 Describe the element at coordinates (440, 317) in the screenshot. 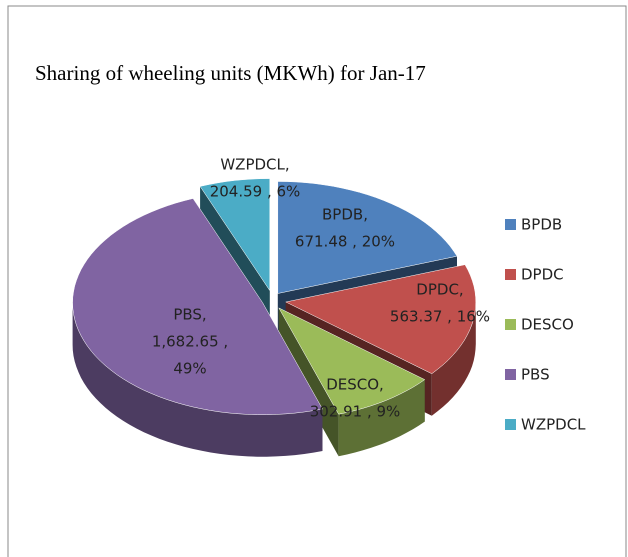

I see `data-label: 563.37 , 16%` at that location.